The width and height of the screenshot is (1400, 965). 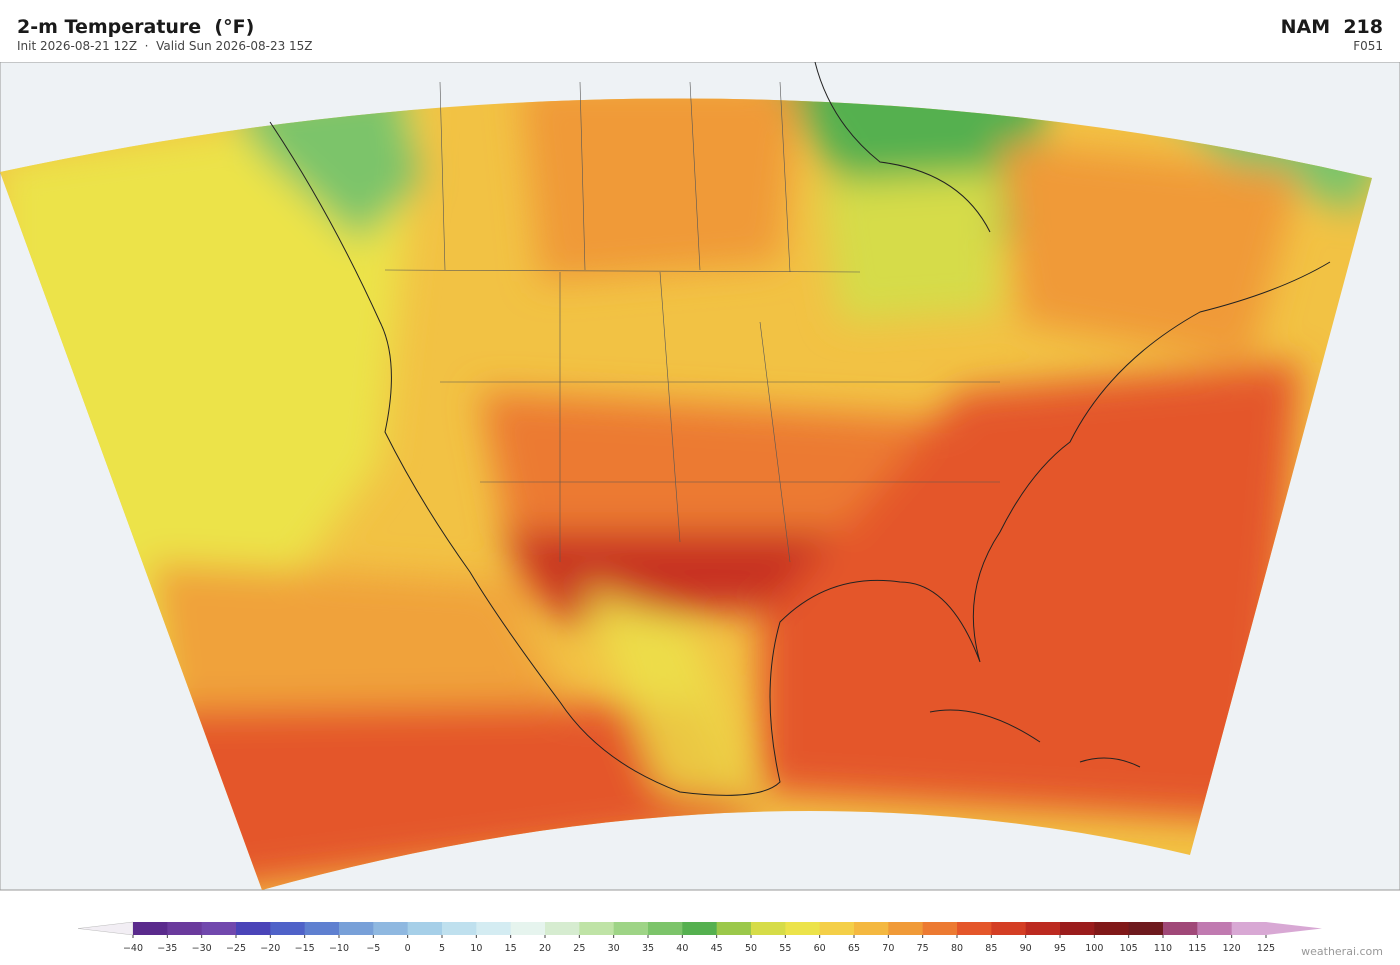 I want to click on colorbar-tick-label: 80, so click(x=957, y=948).